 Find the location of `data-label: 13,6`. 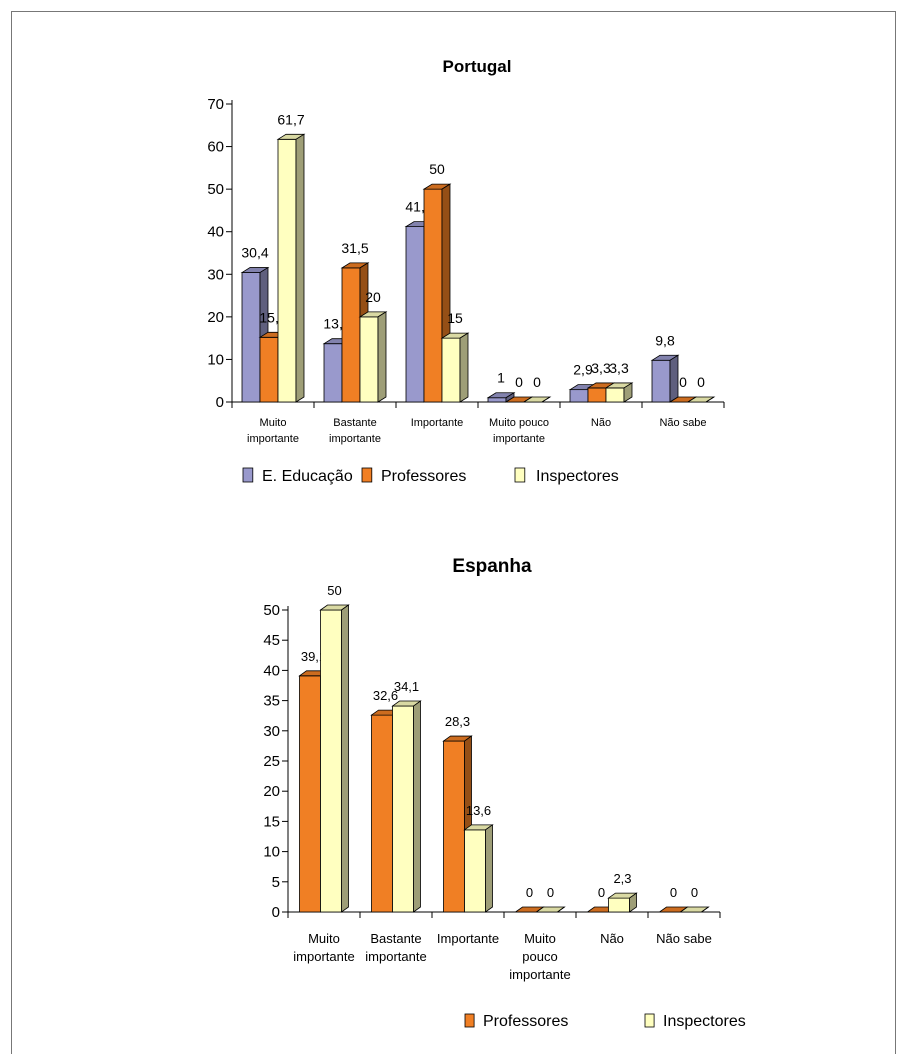

data-label: 13,6 is located at coordinates (478, 810).